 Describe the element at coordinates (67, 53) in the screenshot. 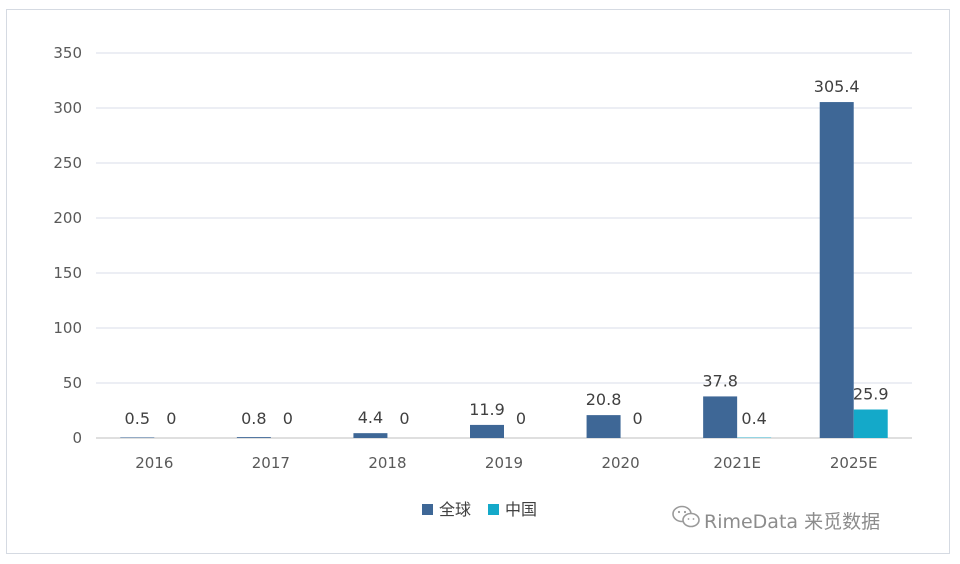

I see `y-tick-label: 350` at that location.